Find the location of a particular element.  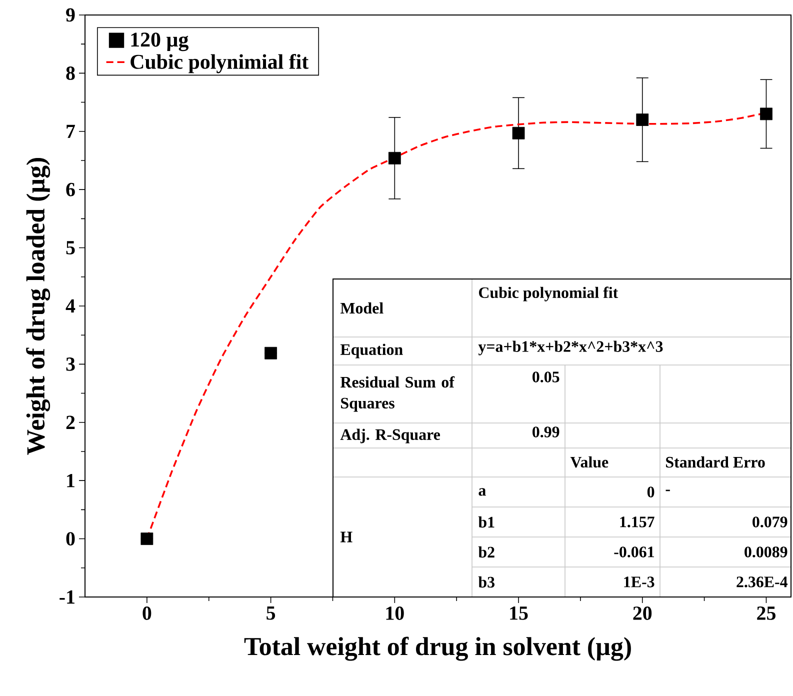

x-tick-label: 0 is located at coordinates (147, 613).